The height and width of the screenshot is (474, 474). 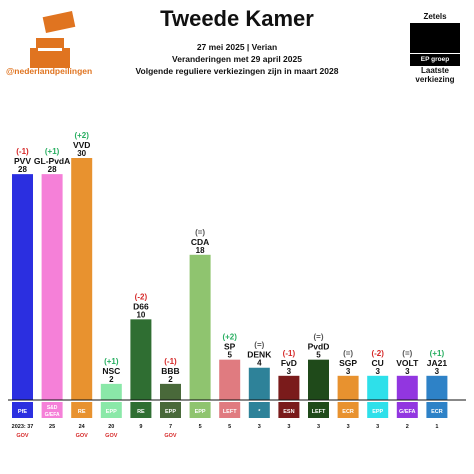 I want to click on bar-d66, so click(x=141, y=359).